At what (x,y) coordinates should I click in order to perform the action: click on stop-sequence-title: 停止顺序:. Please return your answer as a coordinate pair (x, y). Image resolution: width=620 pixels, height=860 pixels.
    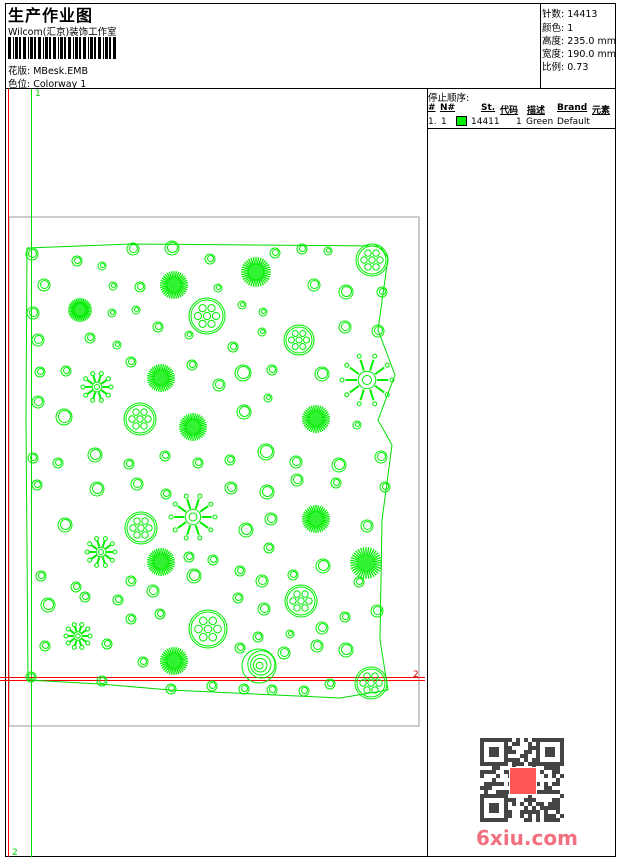
    Looking at the image, I should click on (449, 98).